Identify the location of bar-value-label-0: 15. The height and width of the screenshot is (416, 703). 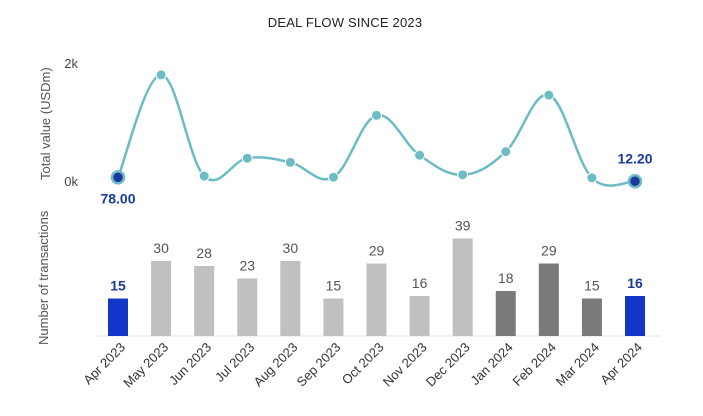
(118, 286).